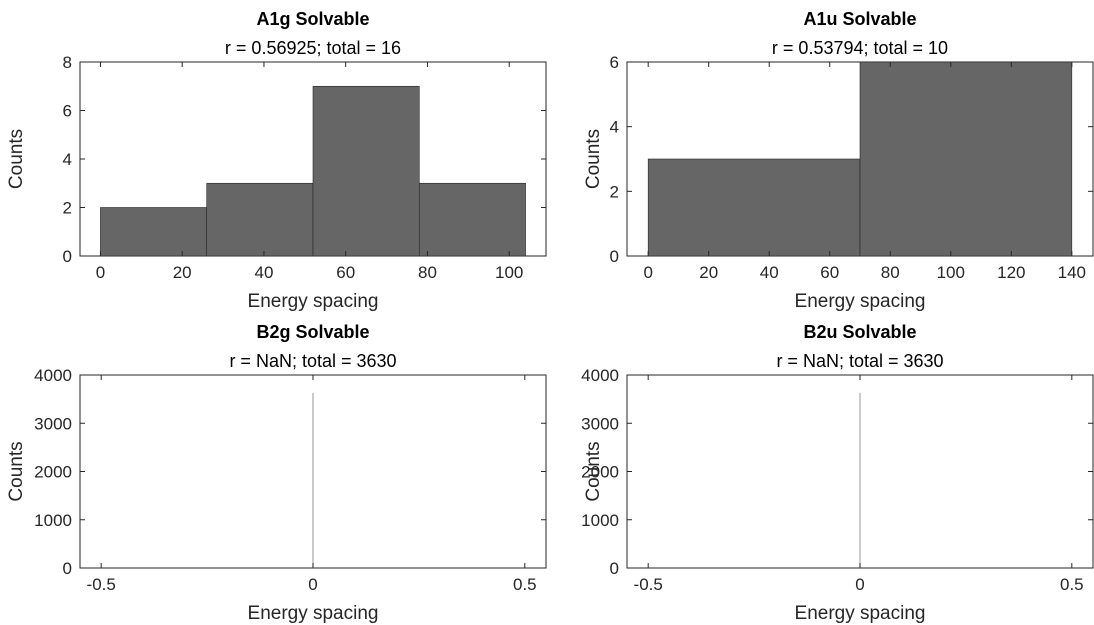 This screenshot has width=1094, height=625. What do you see at coordinates (67, 62) in the screenshot?
I see `y-tick-label: 8` at bounding box center [67, 62].